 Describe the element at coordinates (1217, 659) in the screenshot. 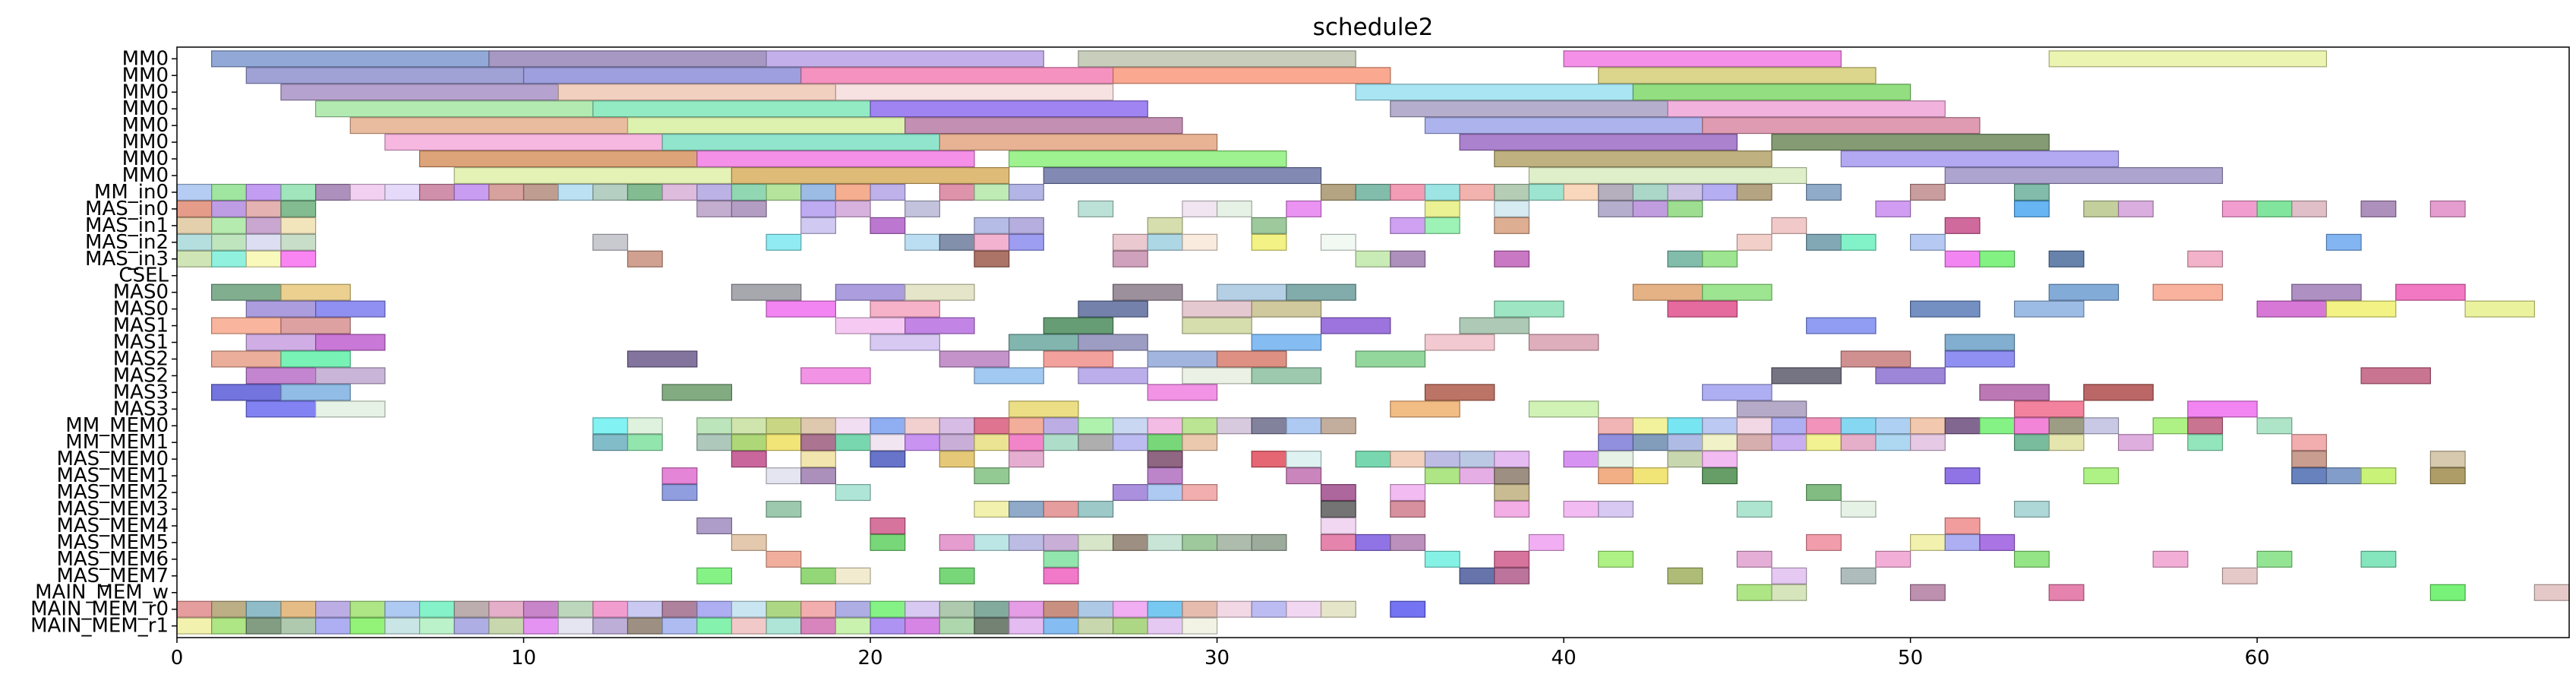

I see `x-tick-label: 30` at that location.